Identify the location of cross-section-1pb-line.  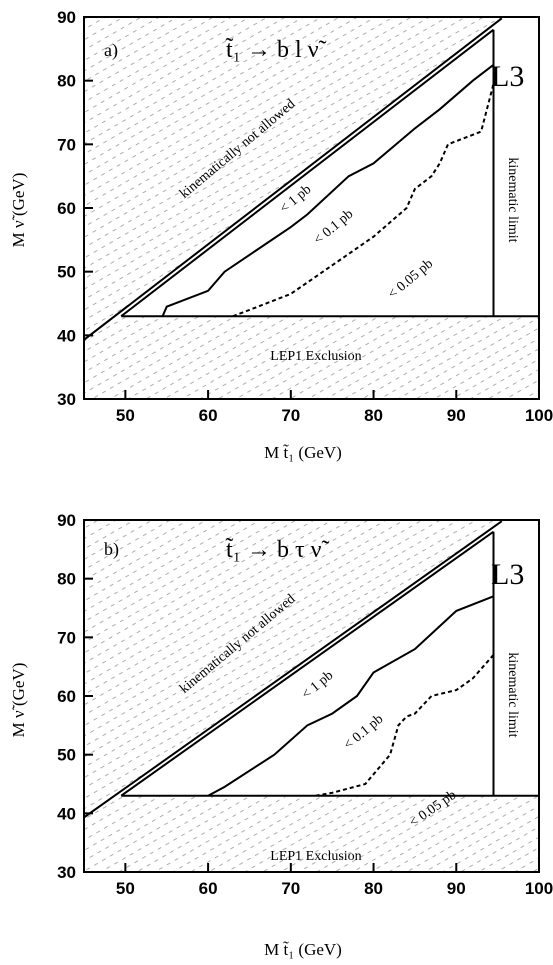
(350, 696).